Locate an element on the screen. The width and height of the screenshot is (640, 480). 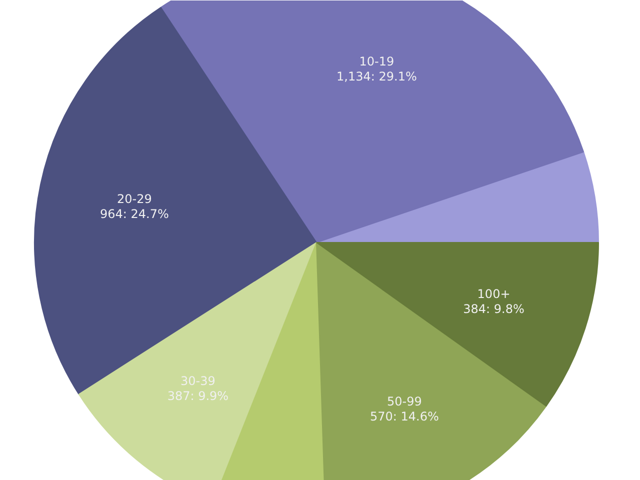
slice-label: 10-19 is located at coordinates (376, 61).